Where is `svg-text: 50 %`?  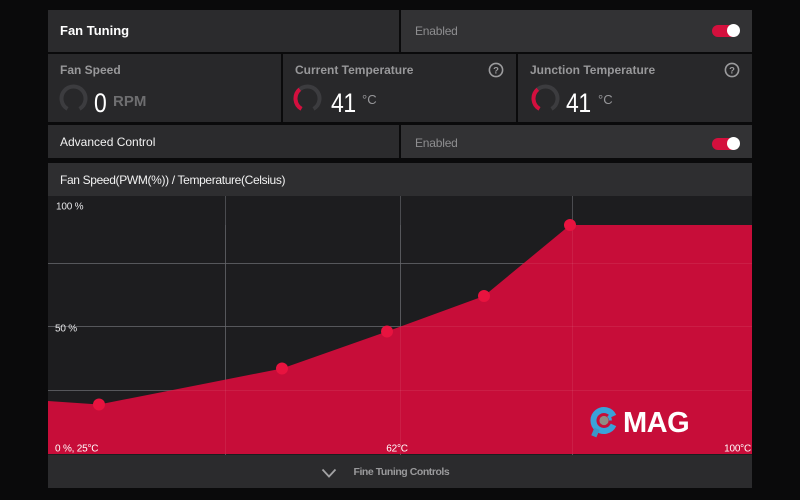
svg-text: 50 % is located at coordinates (66, 329).